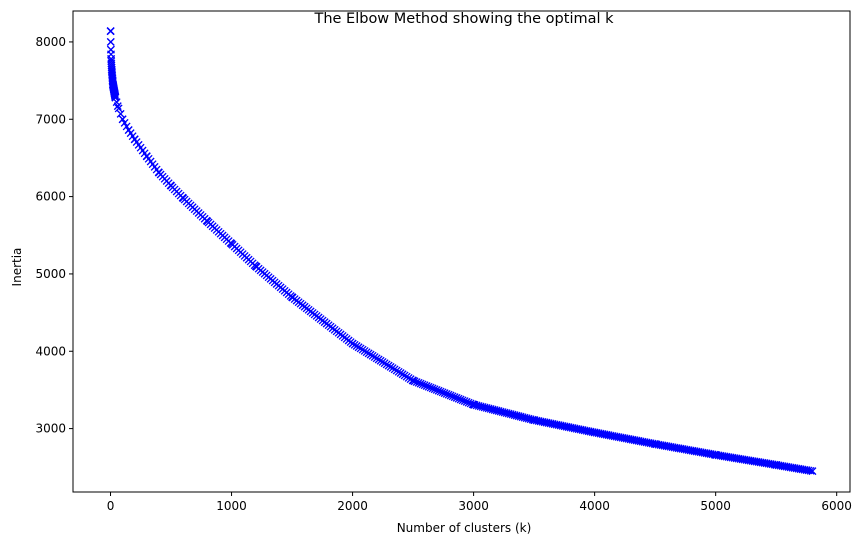 The width and height of the screenshot is (866, 547). What do you see at coordinates (54, 235) in the screenshot?
I see `y-axis: 3000 4000 5000 6000 7000 8000` at bounding box center [54, 235].